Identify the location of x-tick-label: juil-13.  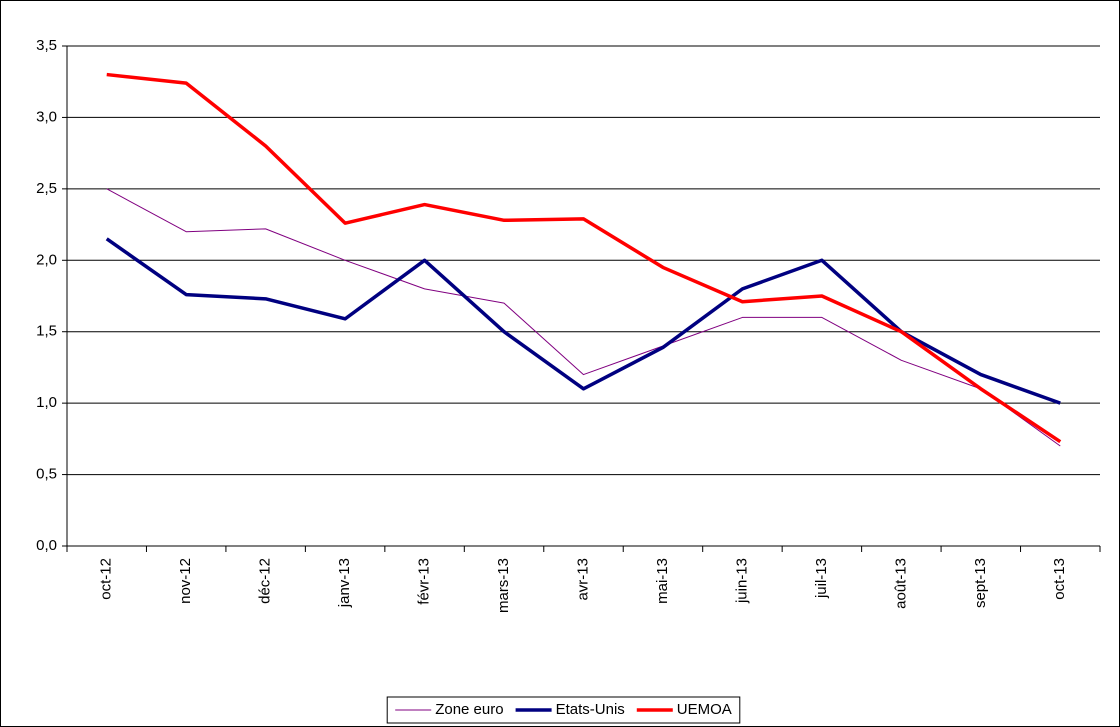
(821, 578).